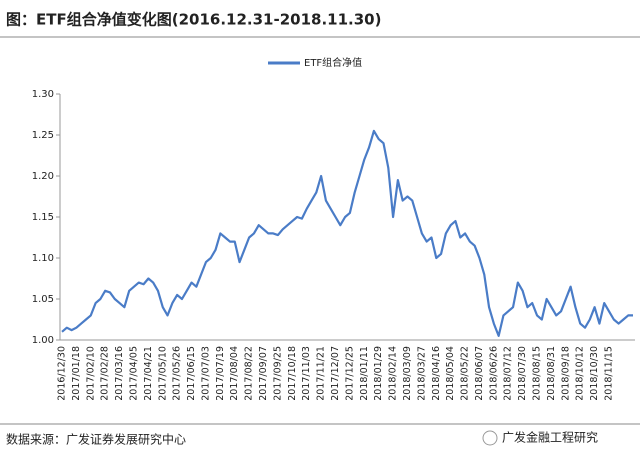 The width and height of the screenshot is (640, 461). I want to click on x-tick-label: 2017/08/04, so click(234, 373).